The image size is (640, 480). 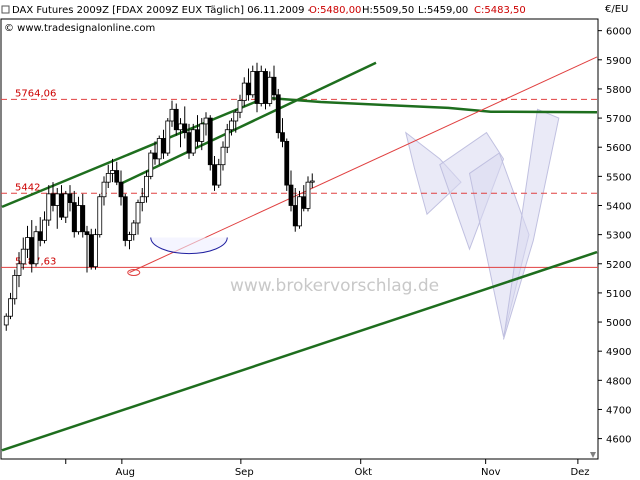 I want to click on ohlc-open: O:5480,00, so click(x=335, y=10).